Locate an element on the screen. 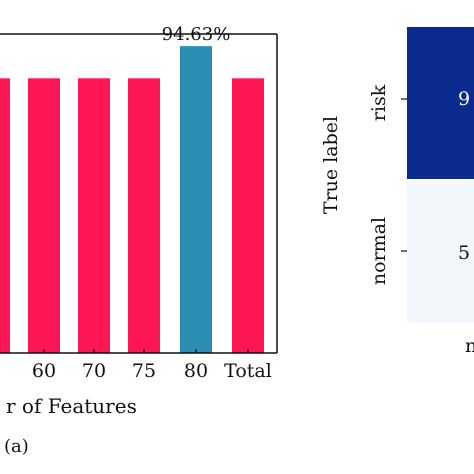  x-tick-label-70: 70 is located at coordinates (94, 371).